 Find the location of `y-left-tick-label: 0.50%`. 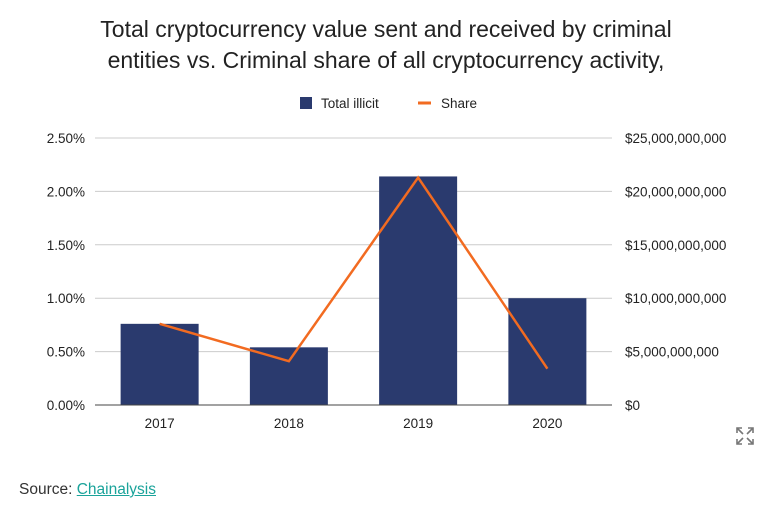

y-left-tick-label: 0.50% is located at coordinates (66, 352).